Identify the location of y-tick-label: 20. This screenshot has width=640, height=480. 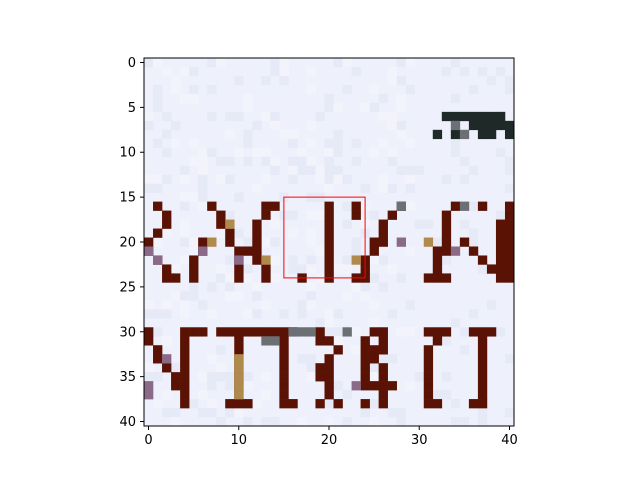
(127, 243).